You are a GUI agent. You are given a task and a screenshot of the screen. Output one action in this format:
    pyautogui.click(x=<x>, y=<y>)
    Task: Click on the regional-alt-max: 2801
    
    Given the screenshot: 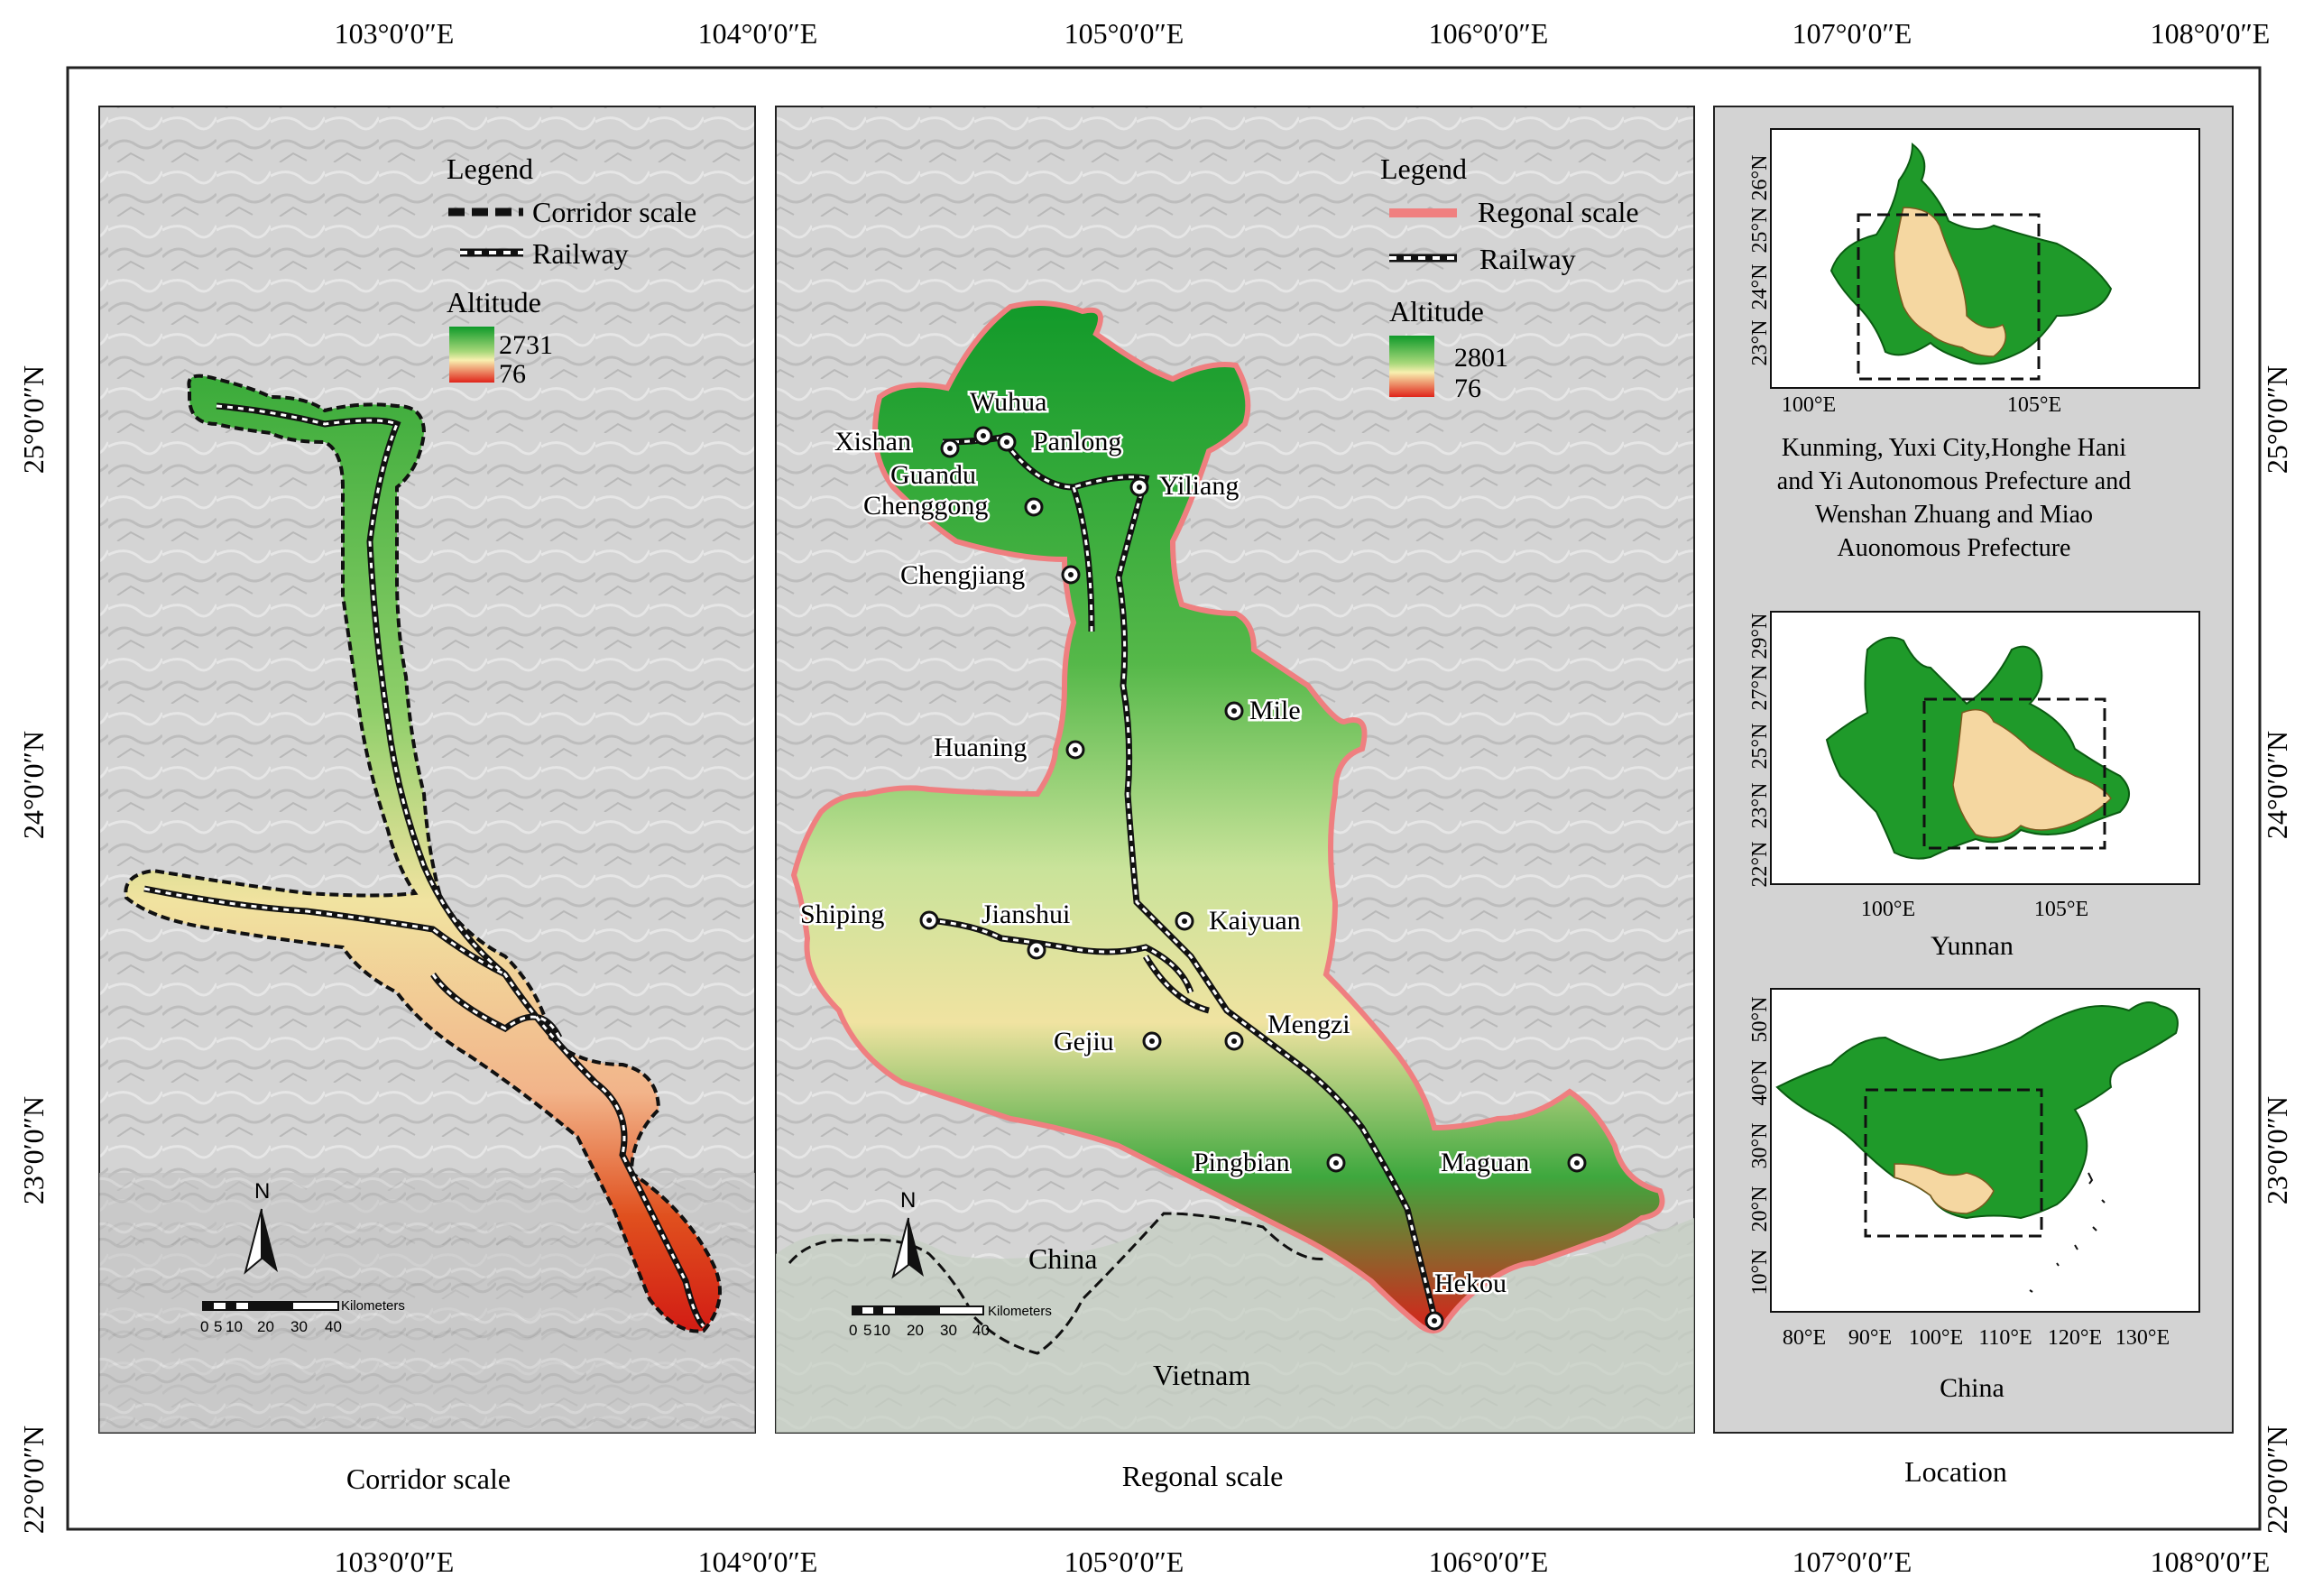 What is the action you would take?
    pyautogui.click(x=1481, y=358)
    